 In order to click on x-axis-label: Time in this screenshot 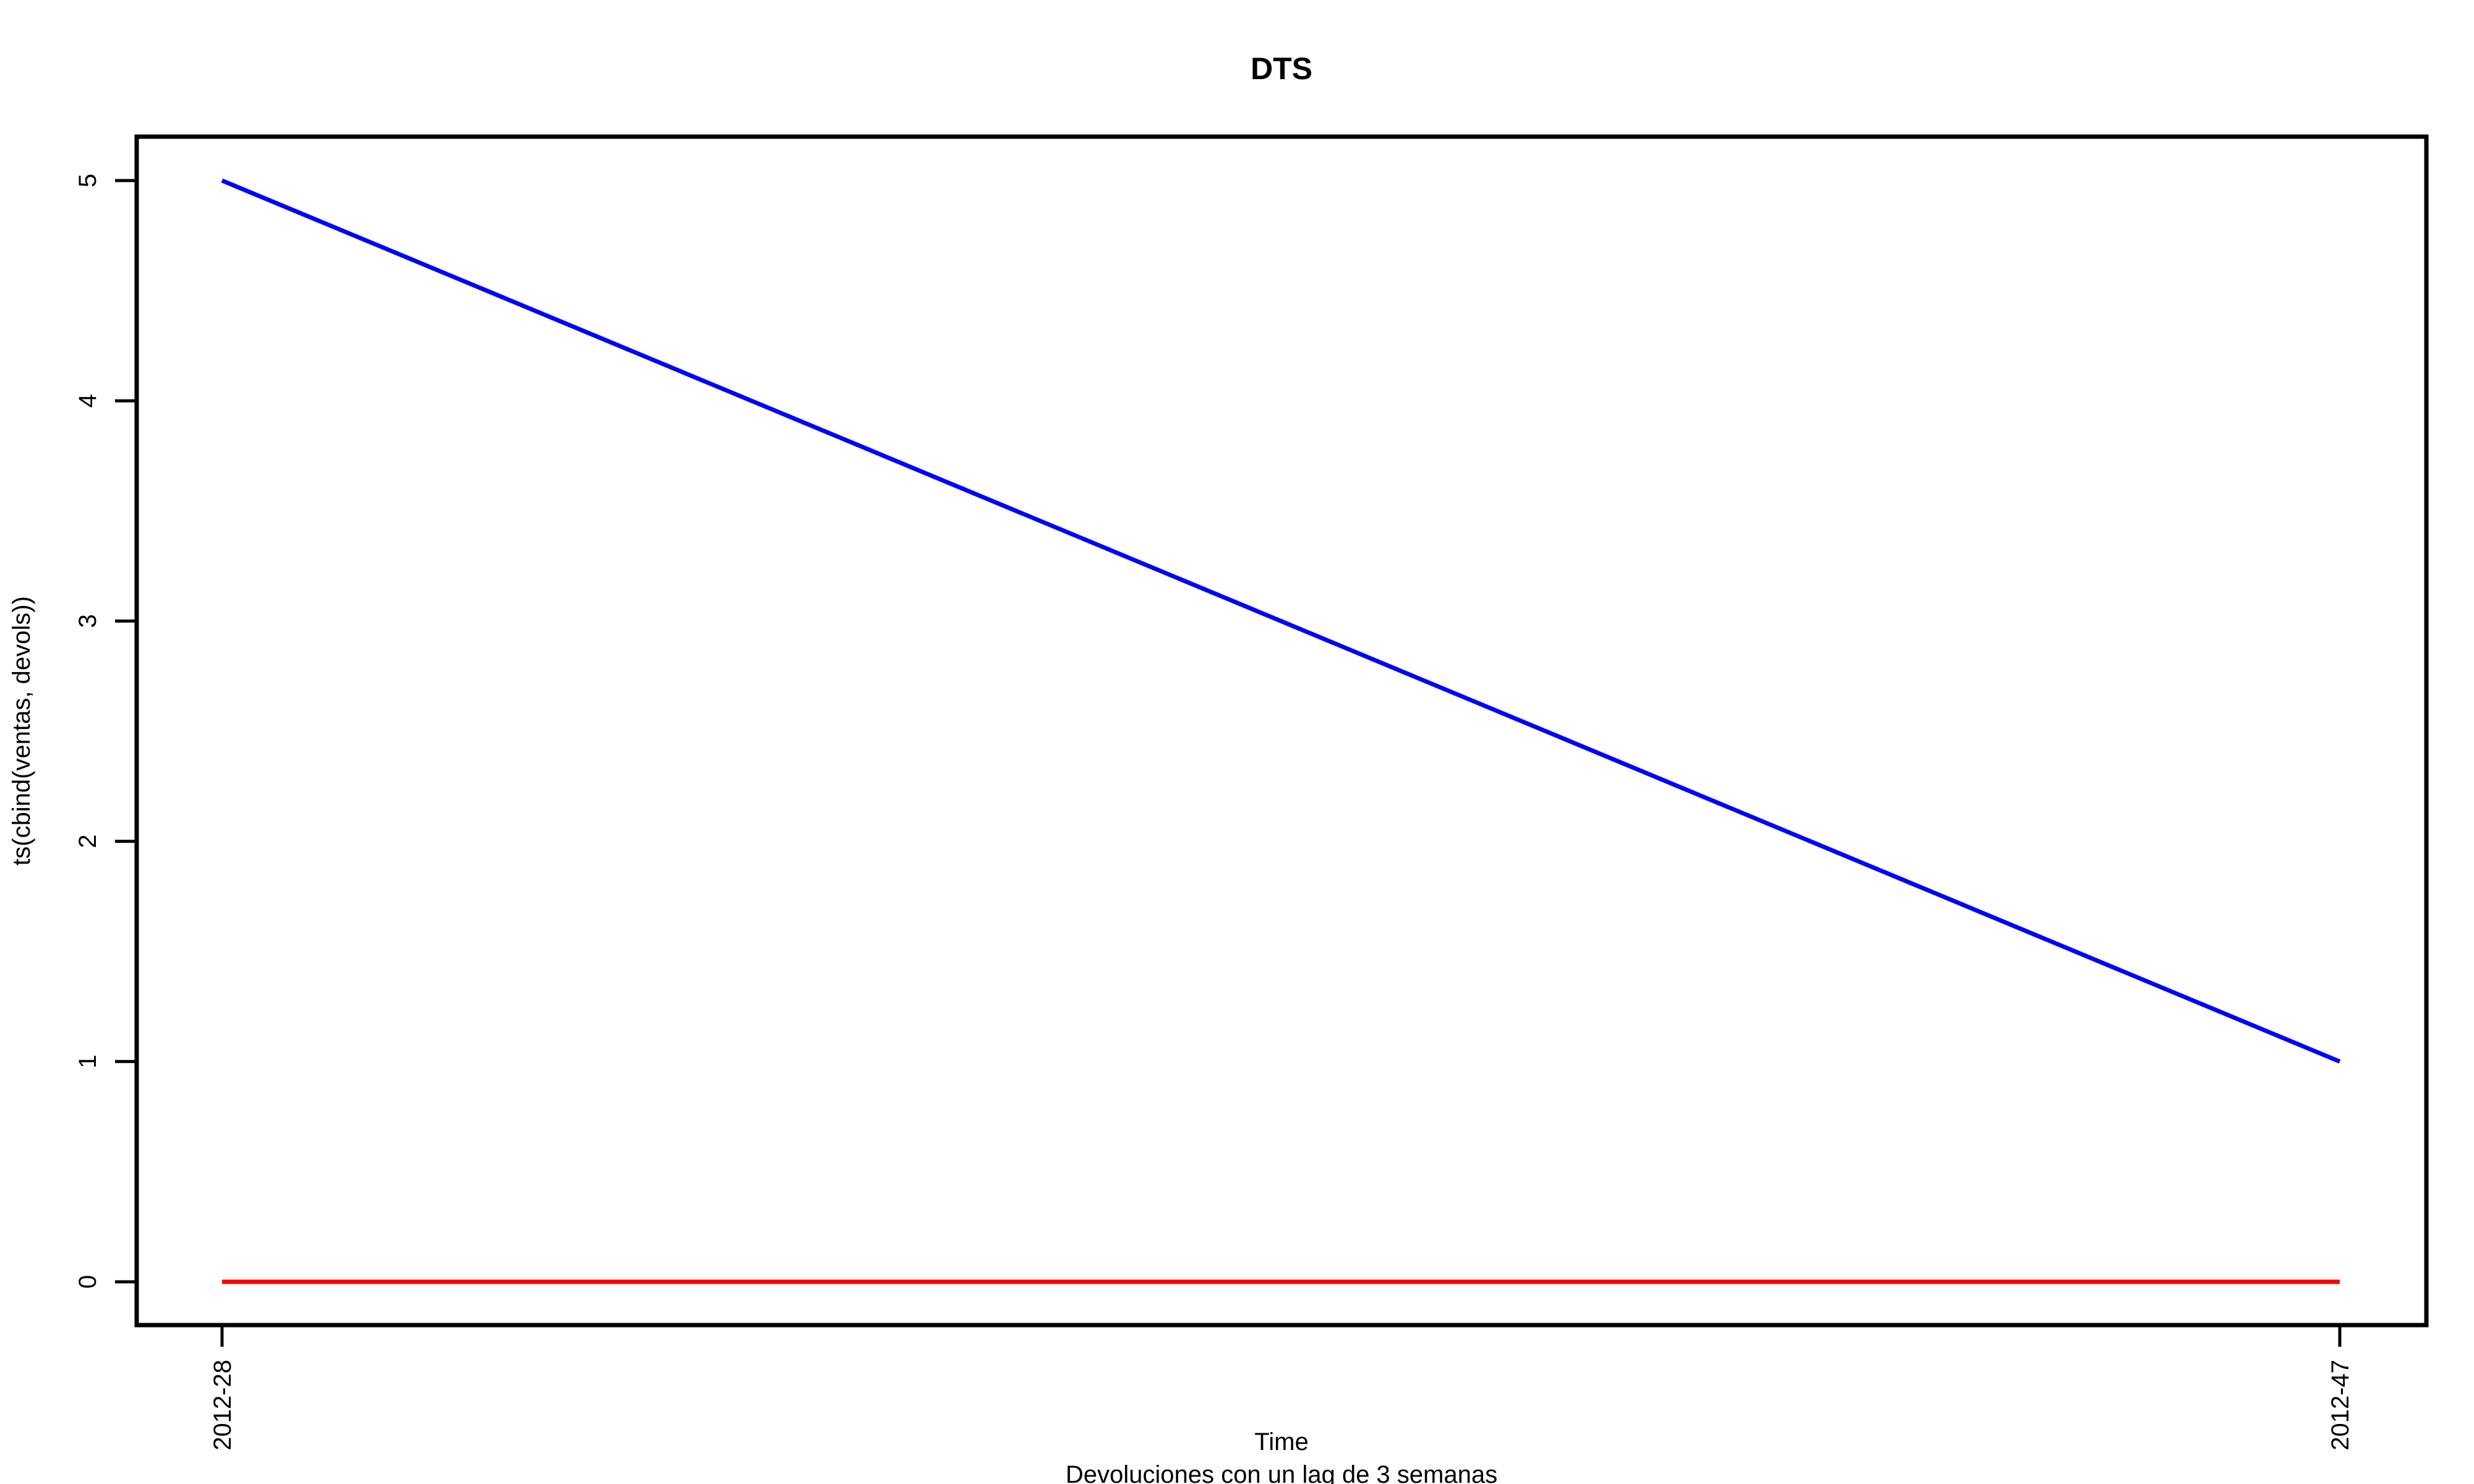, I will do `click(1281, 1442)`.